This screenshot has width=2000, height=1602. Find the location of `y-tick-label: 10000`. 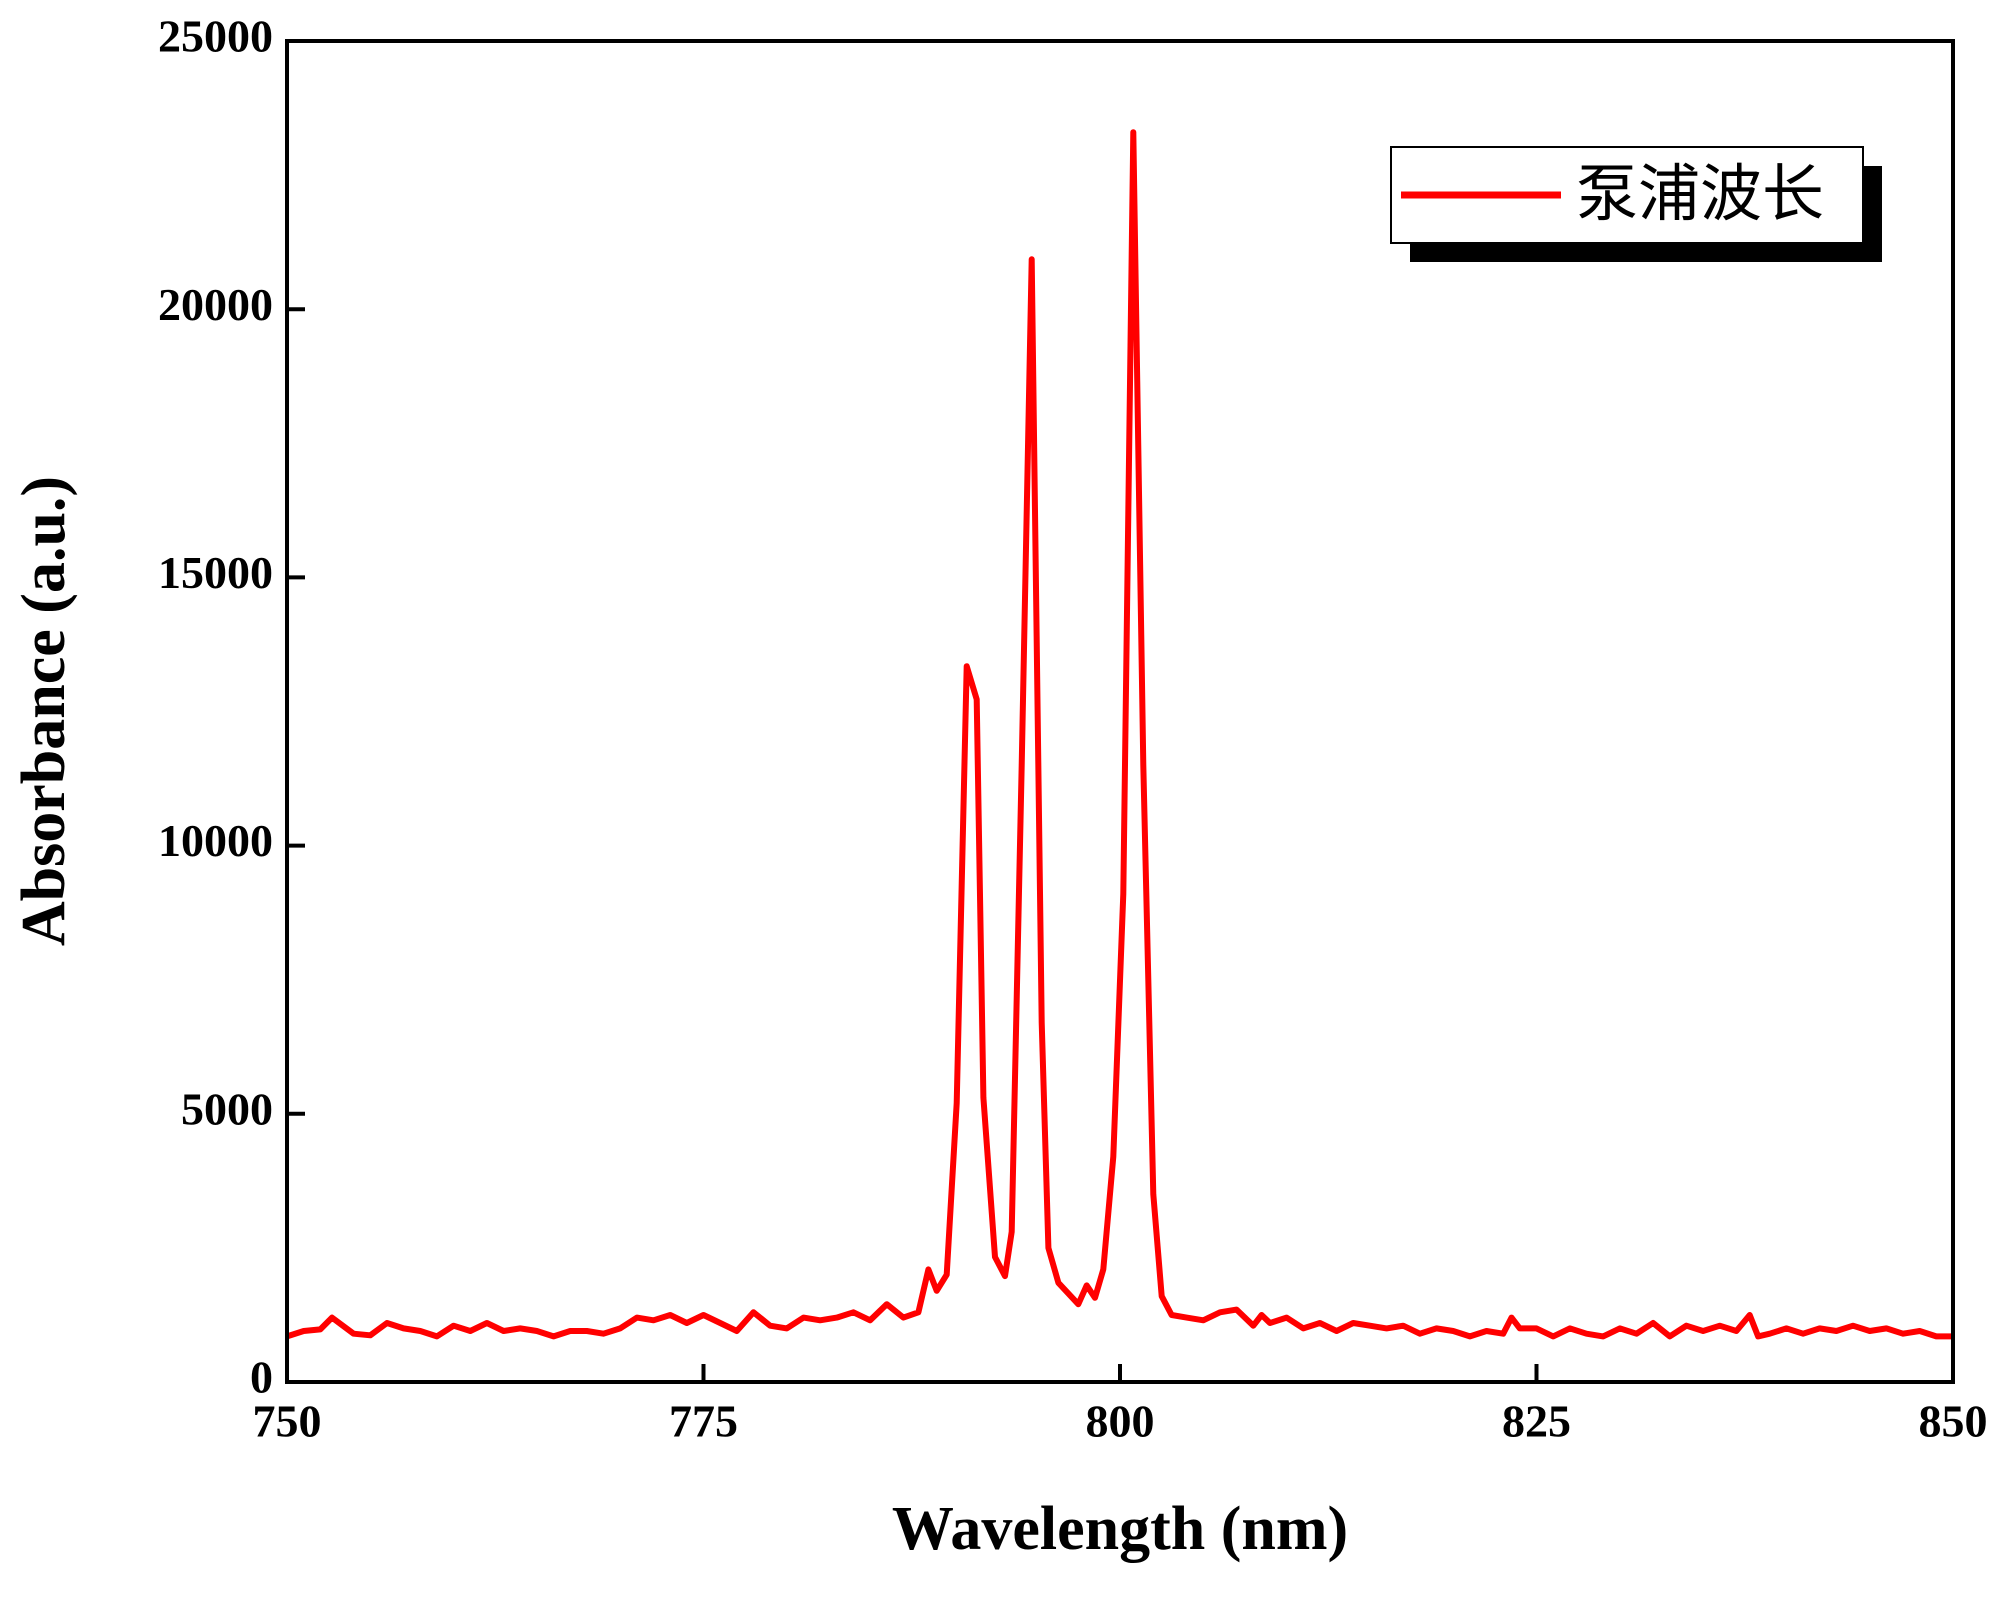

y-tick-label: 10000 is located at coordinates (215, 840).